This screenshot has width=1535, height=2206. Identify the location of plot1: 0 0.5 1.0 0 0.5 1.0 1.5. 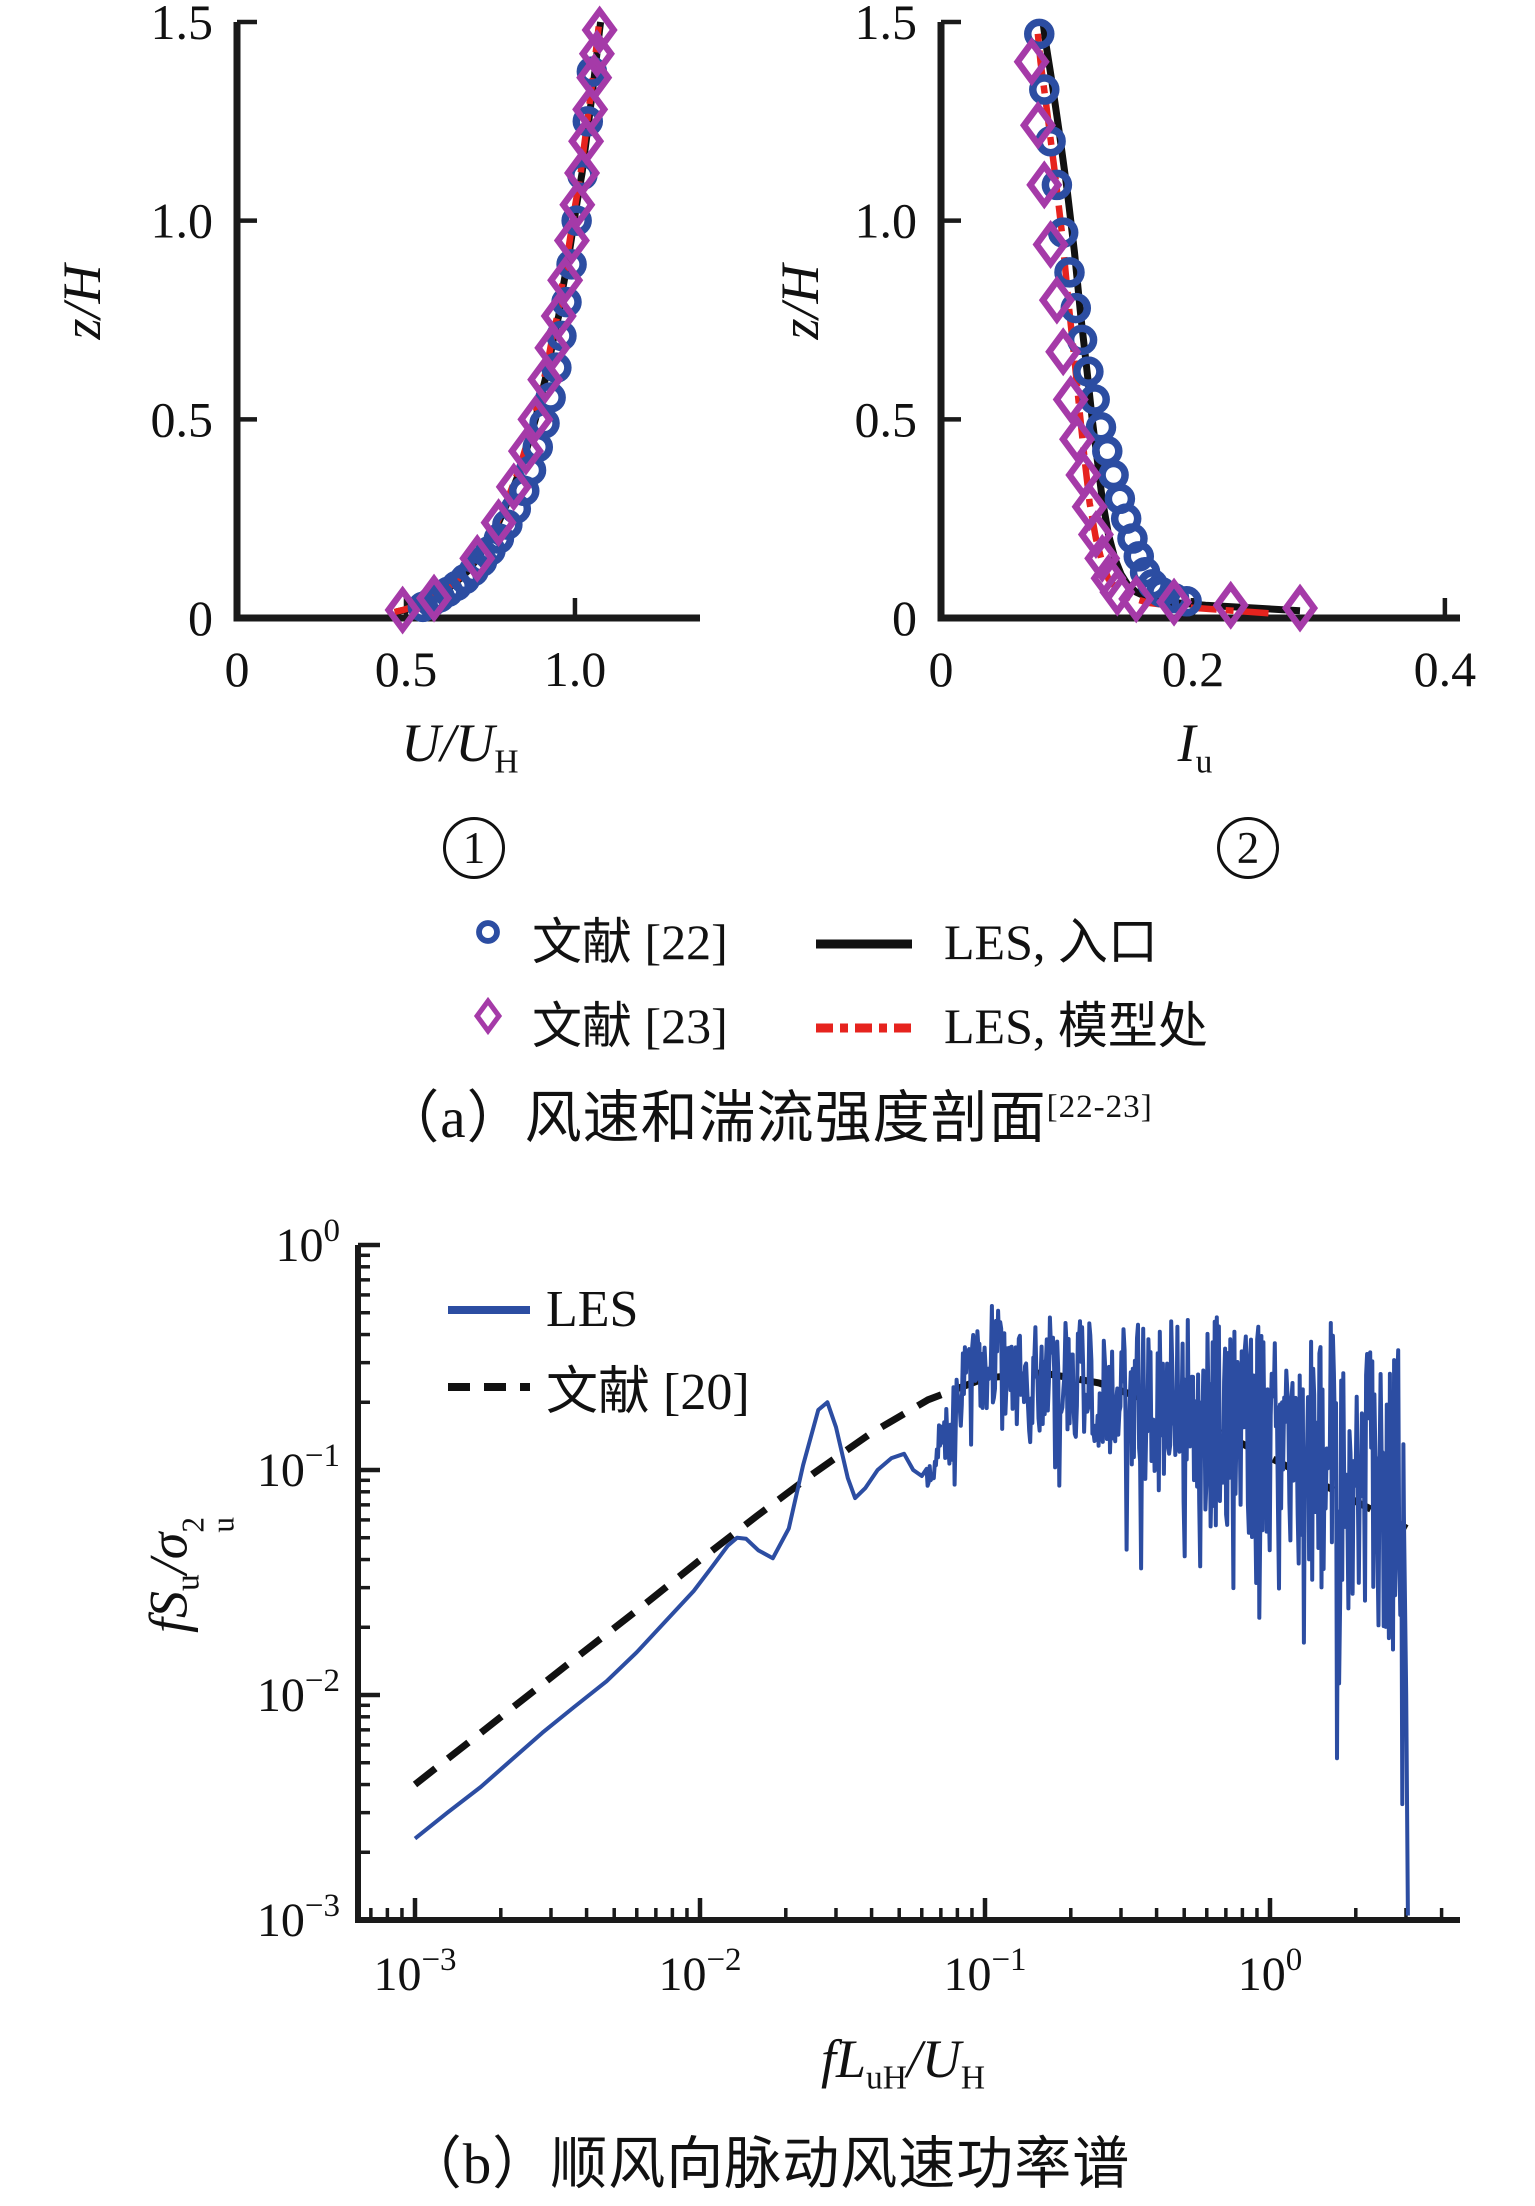
(425, 348).